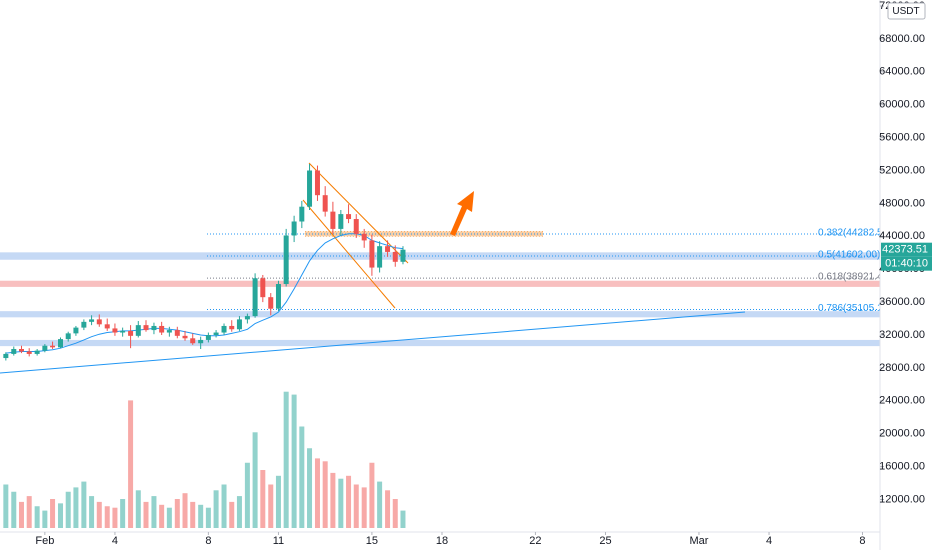 The width and height of the screenshot is (932, 555). I want to click on price-axis, so click(906, 275).